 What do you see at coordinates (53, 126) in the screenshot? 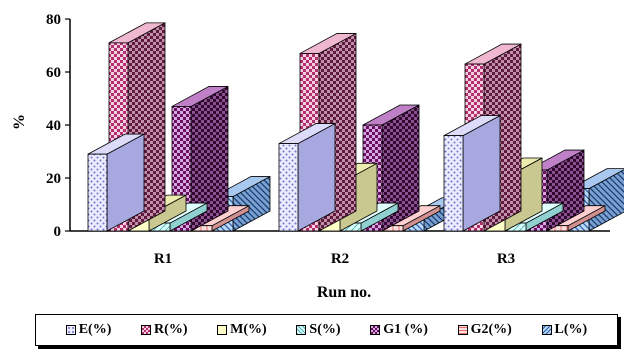
I see `y-tick-label: 40` at bounding box center [53, 126].